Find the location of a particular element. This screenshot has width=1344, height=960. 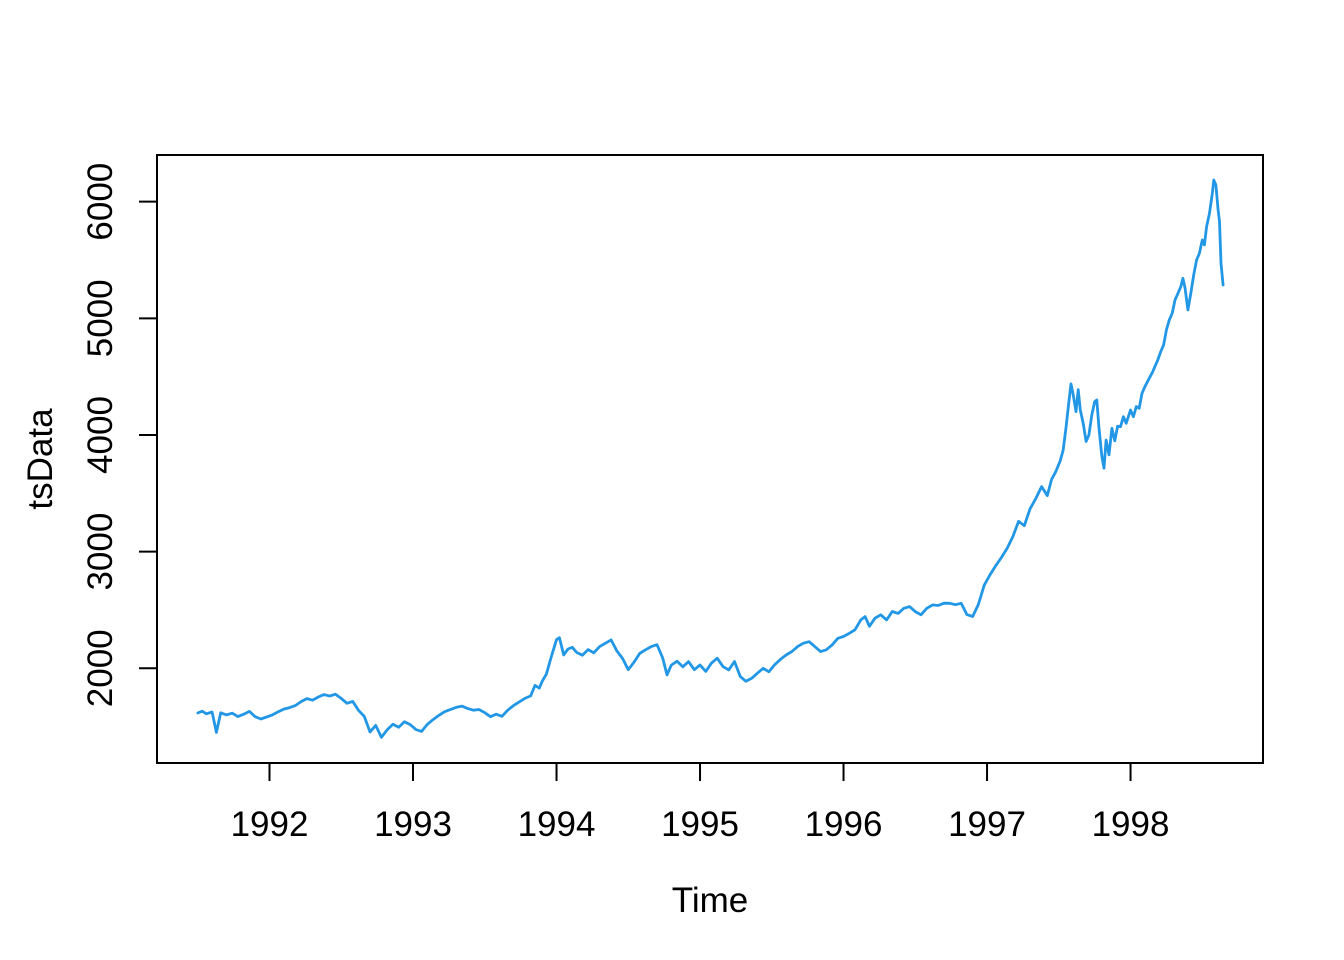

x-tick-label: 1993 is located at coordinates (413, 824).